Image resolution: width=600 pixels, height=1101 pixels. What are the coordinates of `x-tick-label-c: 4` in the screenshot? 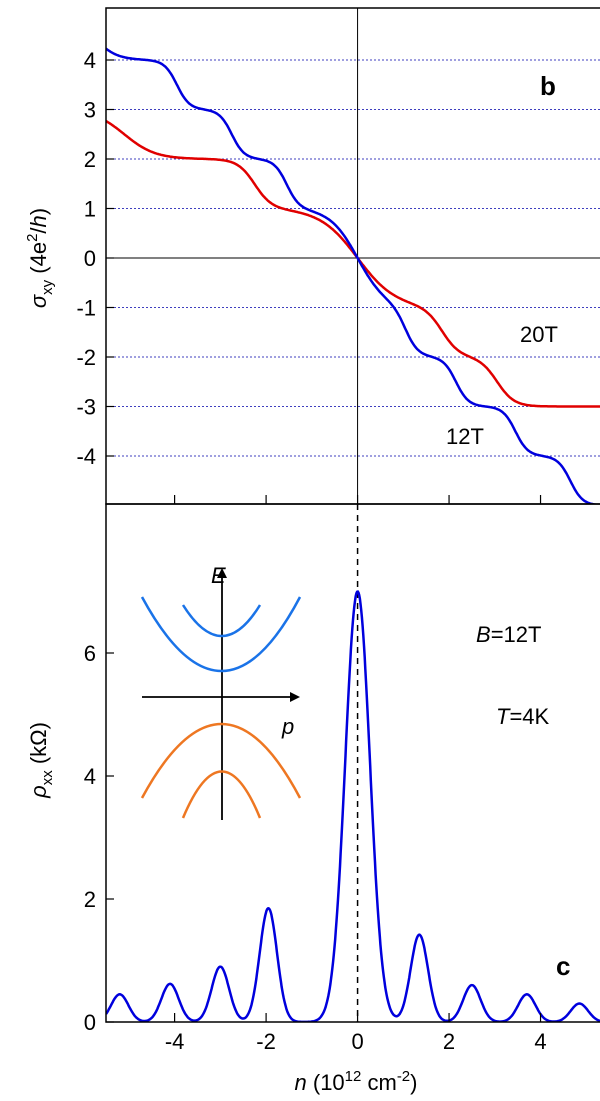 It's located at (540, 1041).